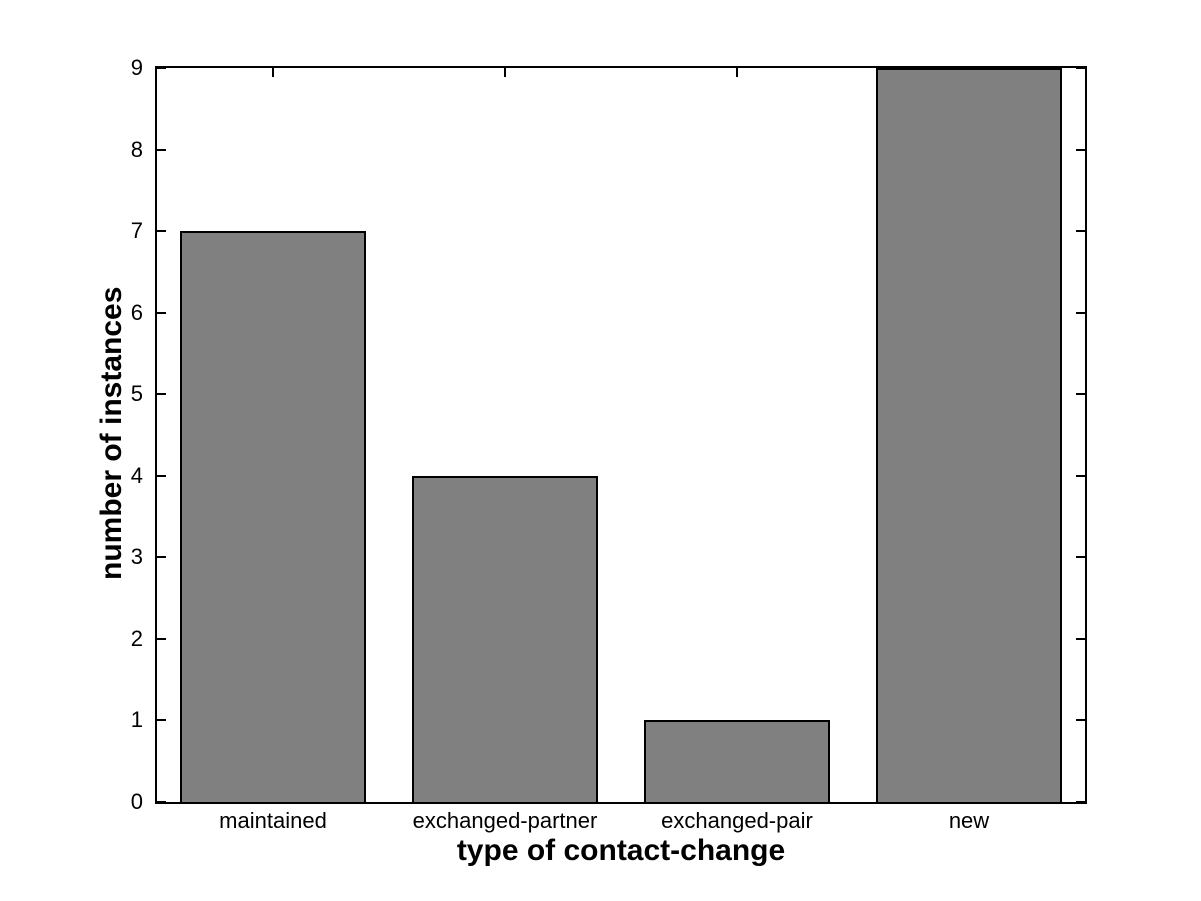 The image size is (1201, 901). I want to click on y-tick-label: 6, so click(136, 312).